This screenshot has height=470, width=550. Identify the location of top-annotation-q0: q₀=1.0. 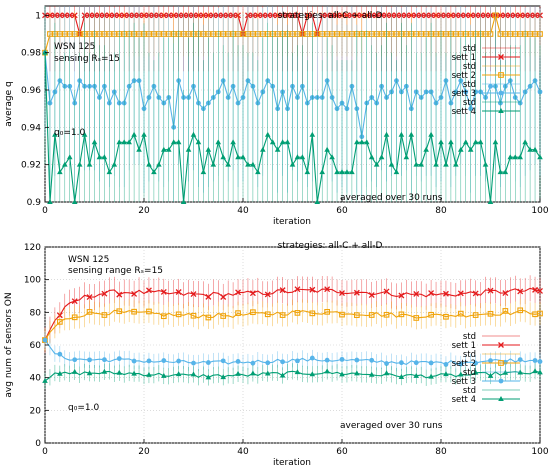
(69, 133).